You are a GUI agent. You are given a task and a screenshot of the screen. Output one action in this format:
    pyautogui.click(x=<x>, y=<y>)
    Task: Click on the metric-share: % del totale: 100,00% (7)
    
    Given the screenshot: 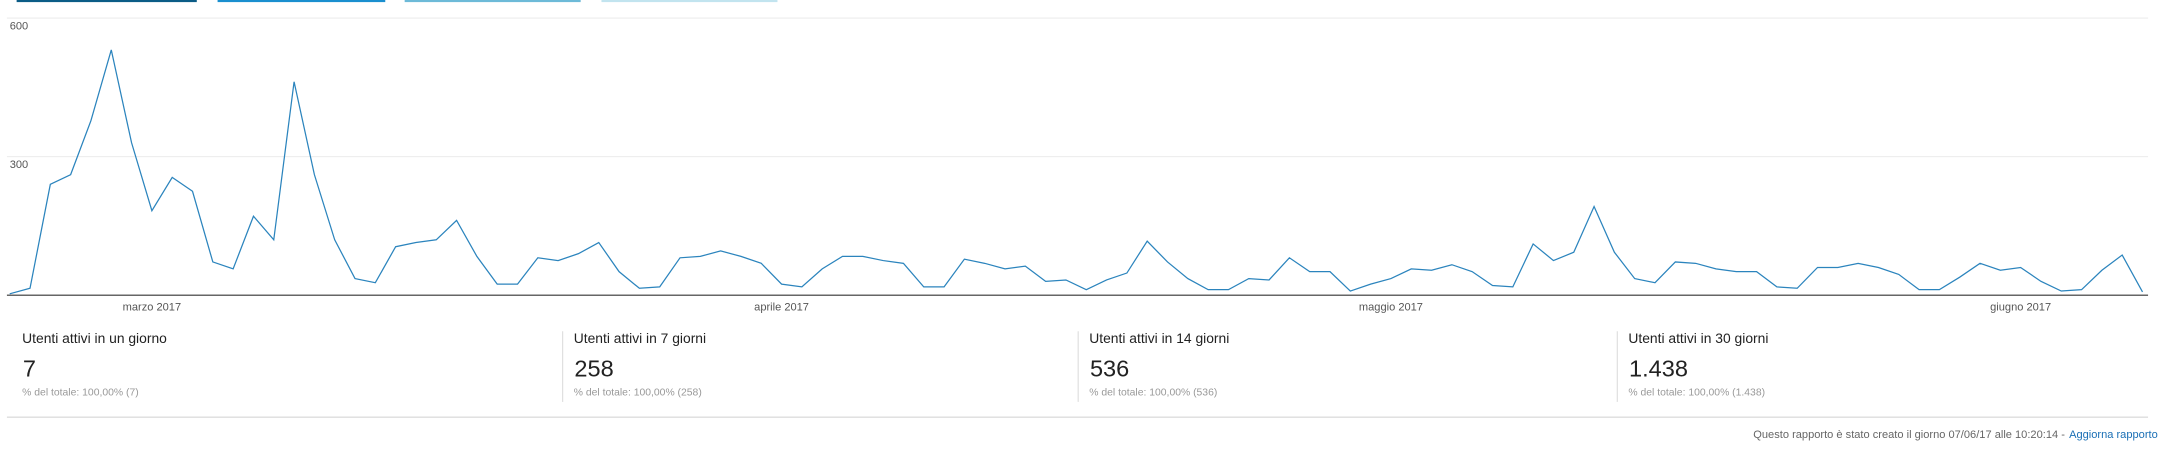 What is the action you would take?
    pyautogui.click(x=80, y=393)
    